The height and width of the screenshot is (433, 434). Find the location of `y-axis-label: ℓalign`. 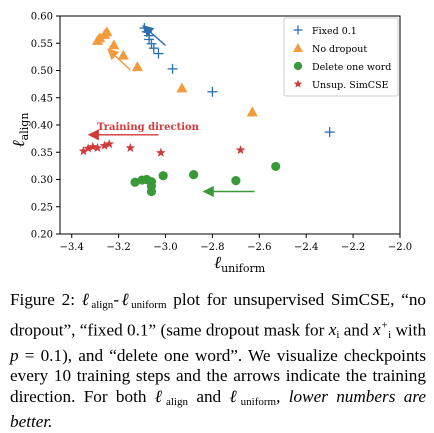

y-axis-label: ℓalign is located at coordinates (20, 130).